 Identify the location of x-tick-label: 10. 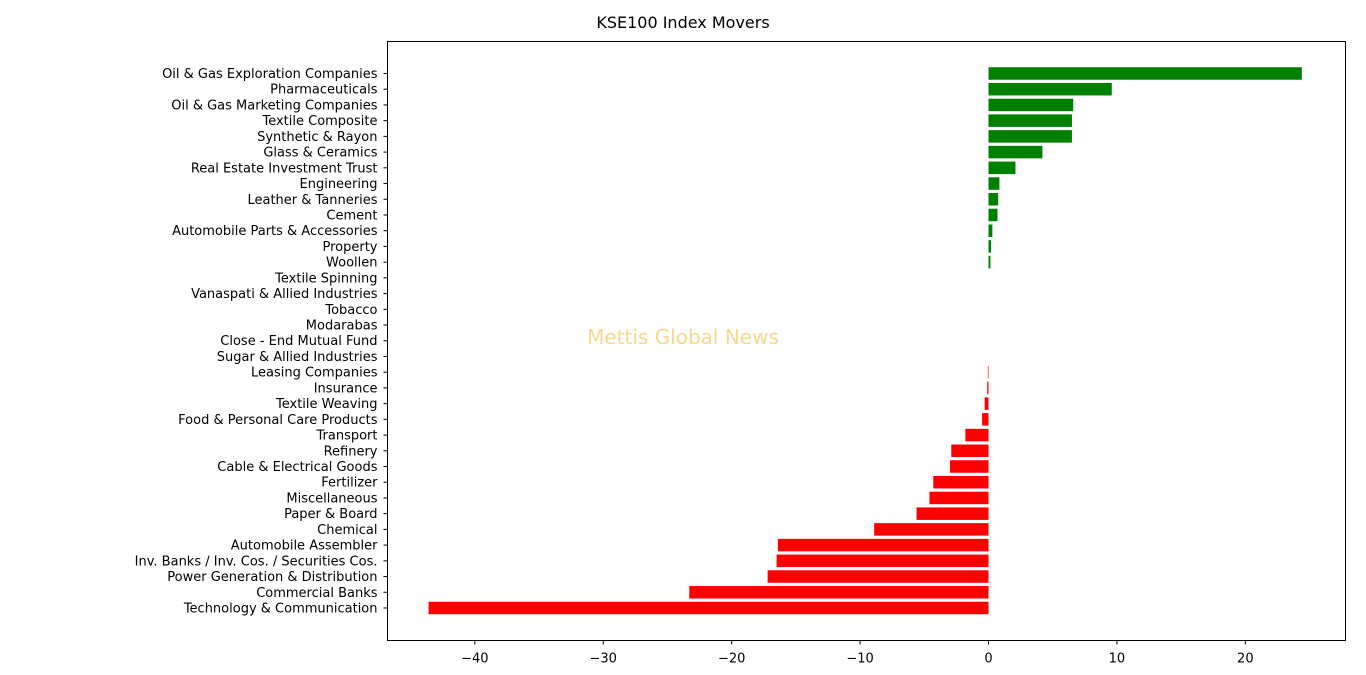
(1117, 659).